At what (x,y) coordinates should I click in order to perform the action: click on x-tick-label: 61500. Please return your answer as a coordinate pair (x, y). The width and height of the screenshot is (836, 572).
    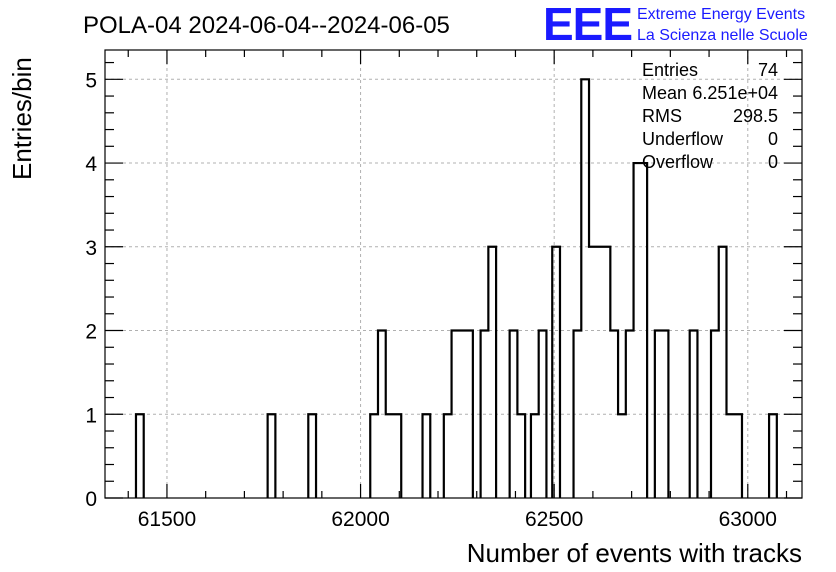
    Looking at the image, I should click on (167, 519).